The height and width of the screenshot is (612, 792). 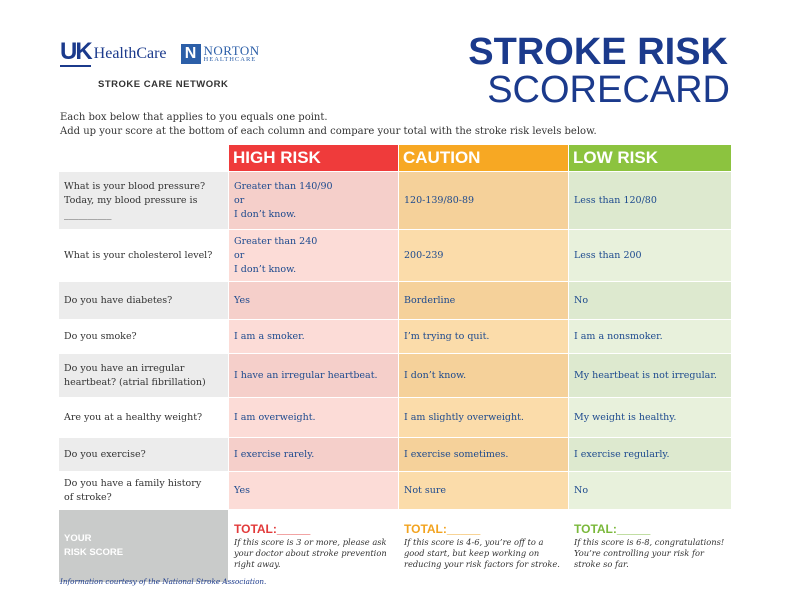 What do you see at coordinates (190, 53) in the screenshot?
I see `norton-logo-icon: N` at bounding box center [190, 53].